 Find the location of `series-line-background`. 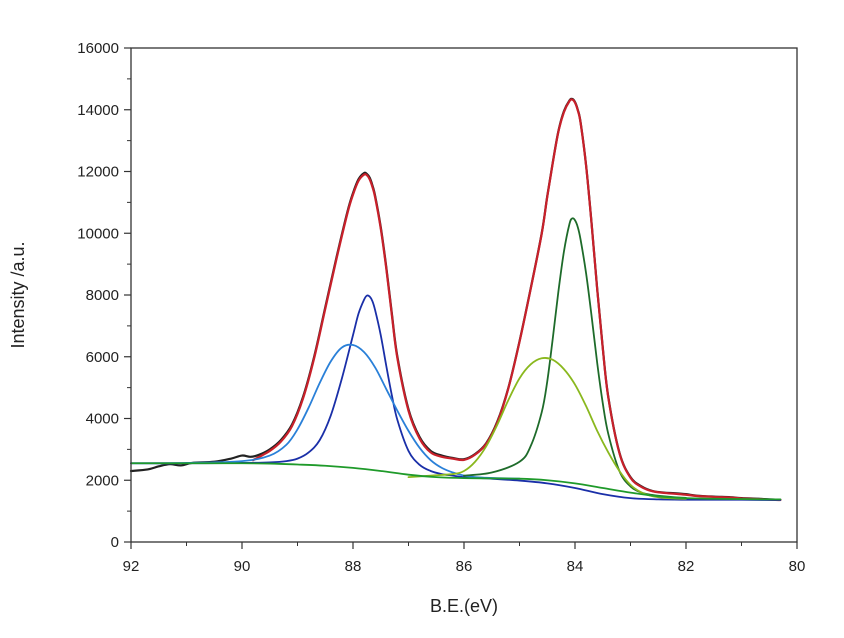

series-line-background is located at coordinates (456, 481).